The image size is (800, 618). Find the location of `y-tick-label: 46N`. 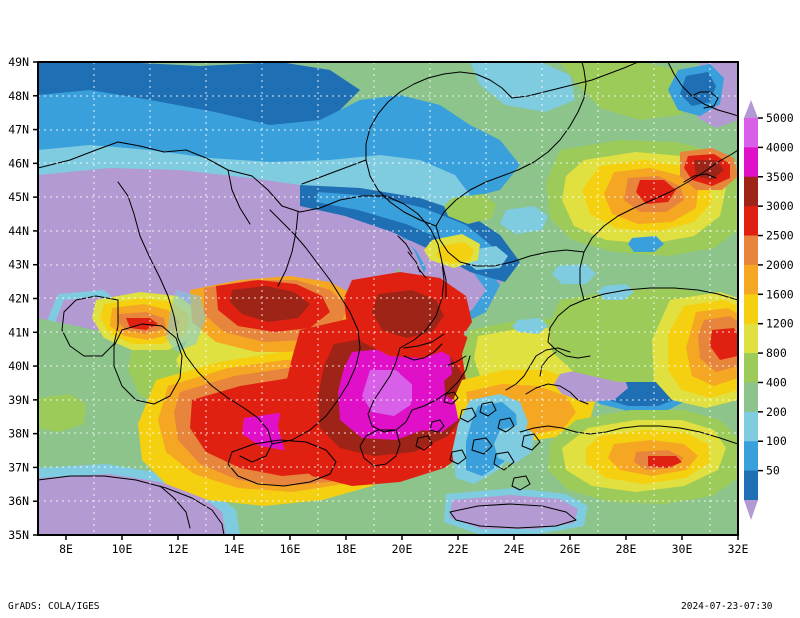

y-tick-label: 46N is located at coordinates (18, 163).